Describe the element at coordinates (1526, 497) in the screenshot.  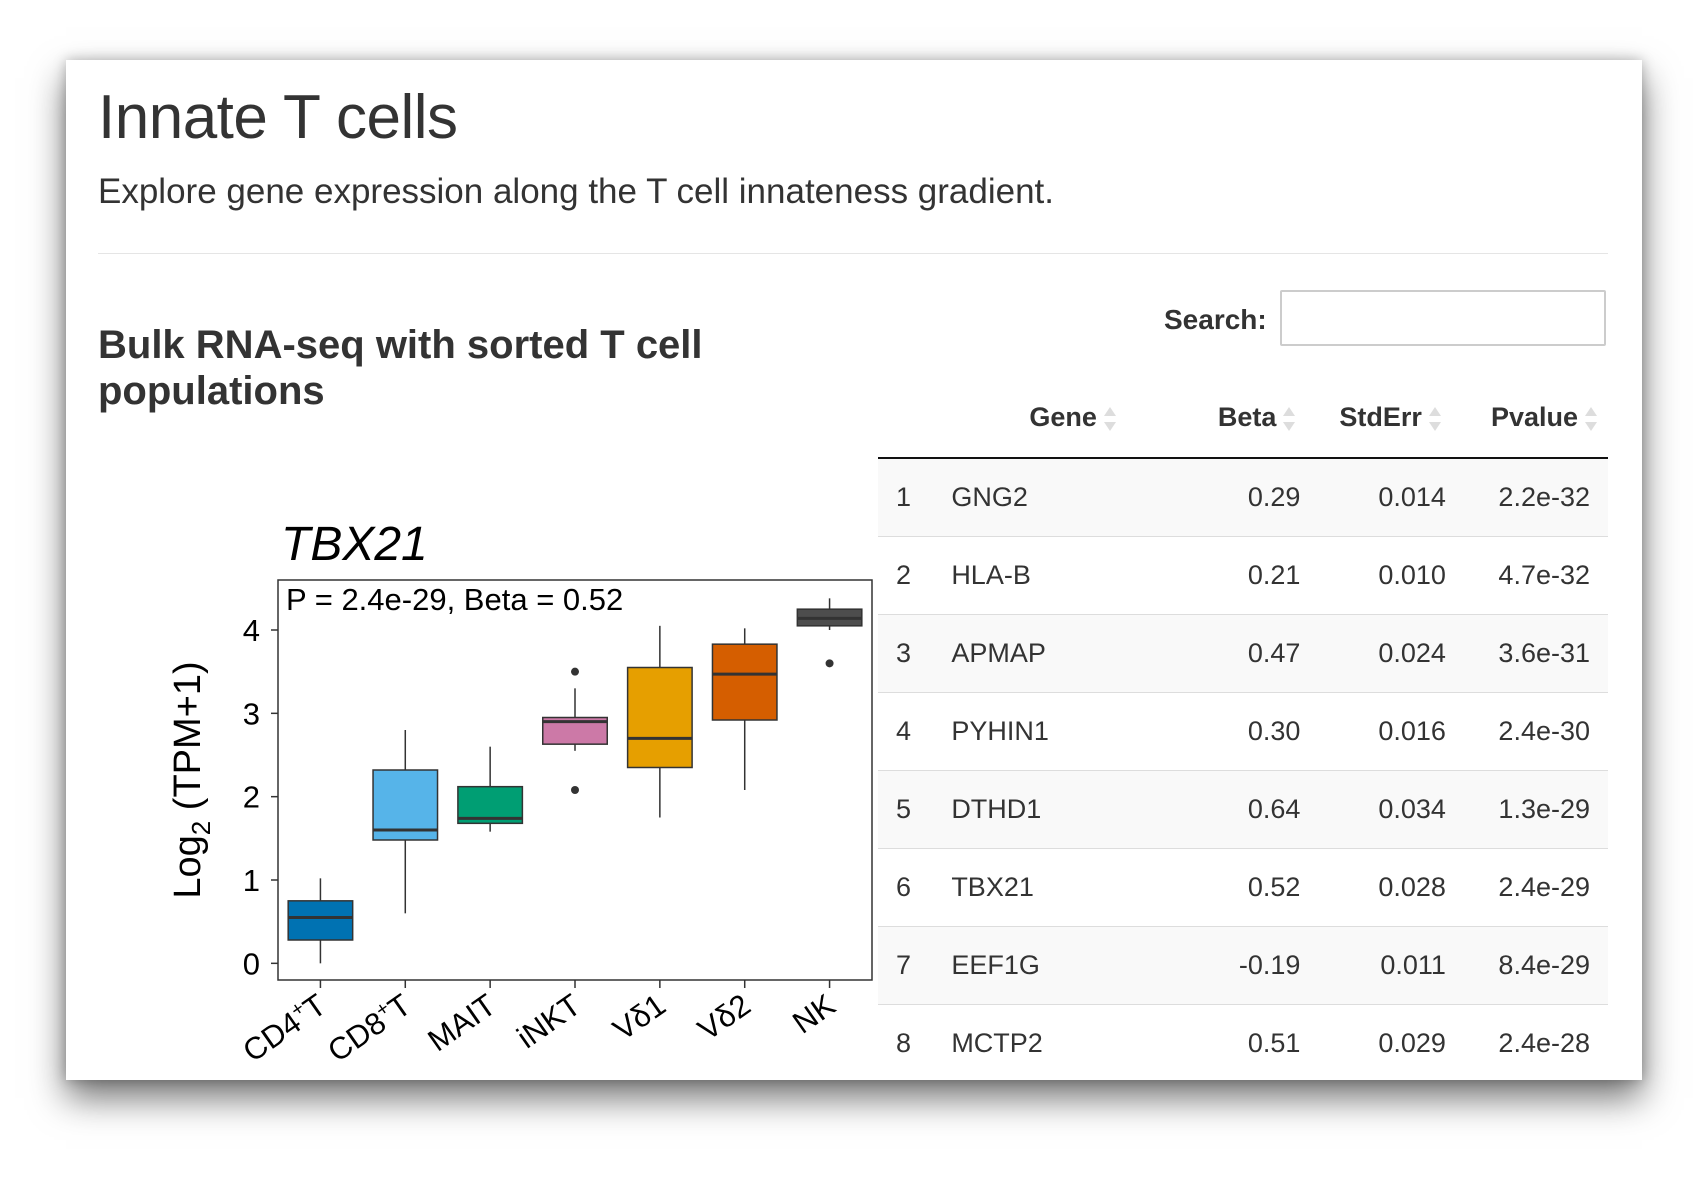
I see `cell-pvalue: 2.2e-32` at that location.